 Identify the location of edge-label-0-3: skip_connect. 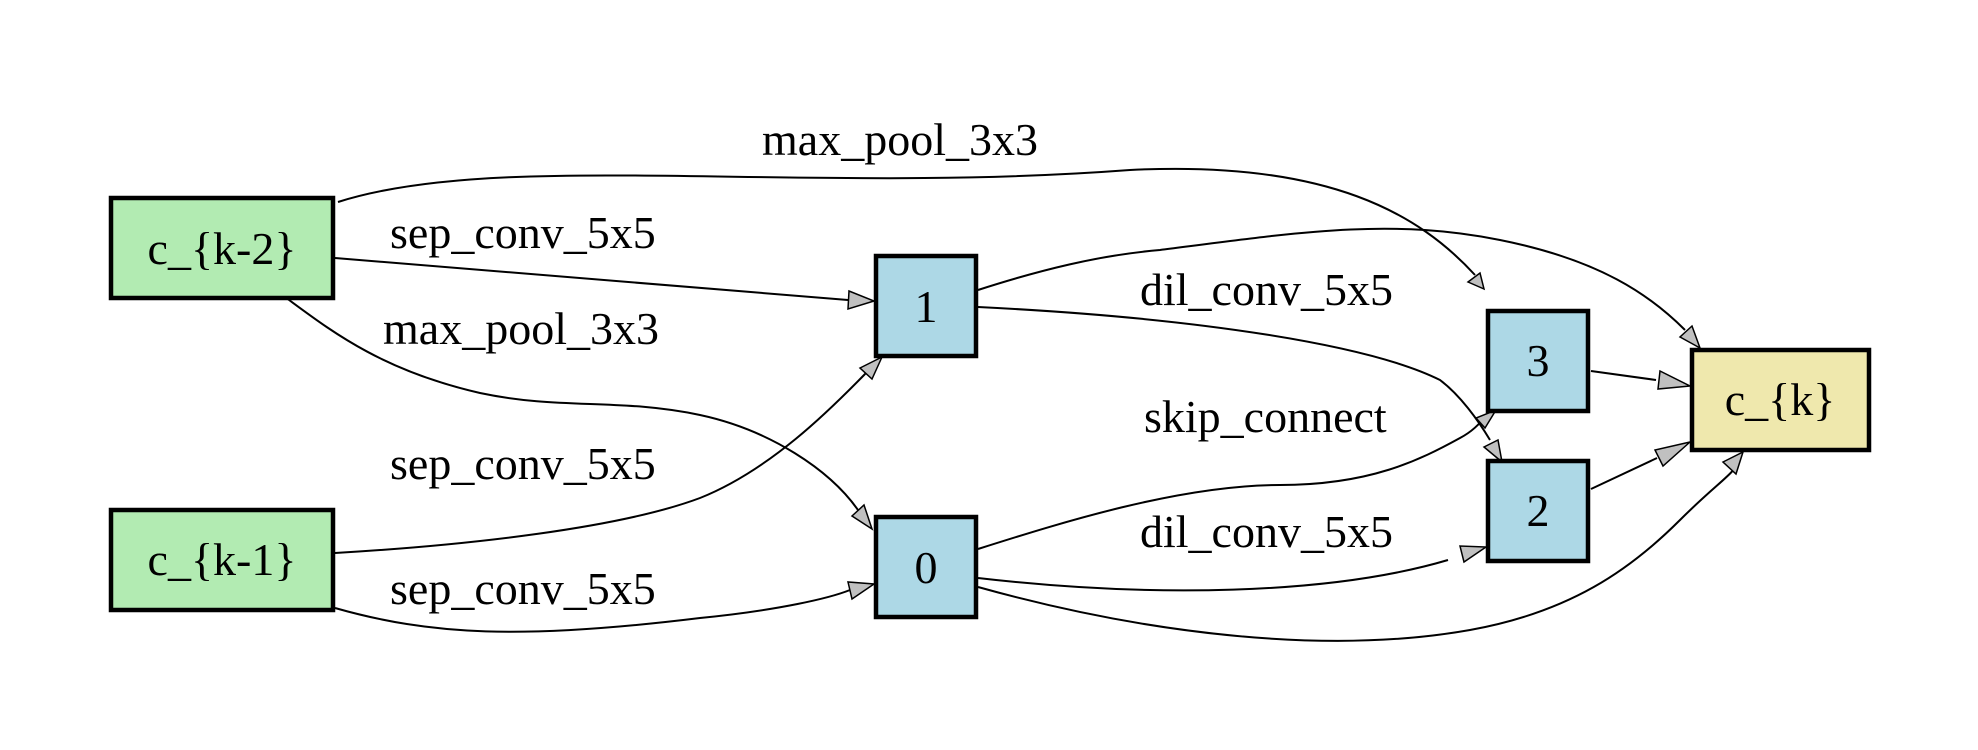
(1265, 416).